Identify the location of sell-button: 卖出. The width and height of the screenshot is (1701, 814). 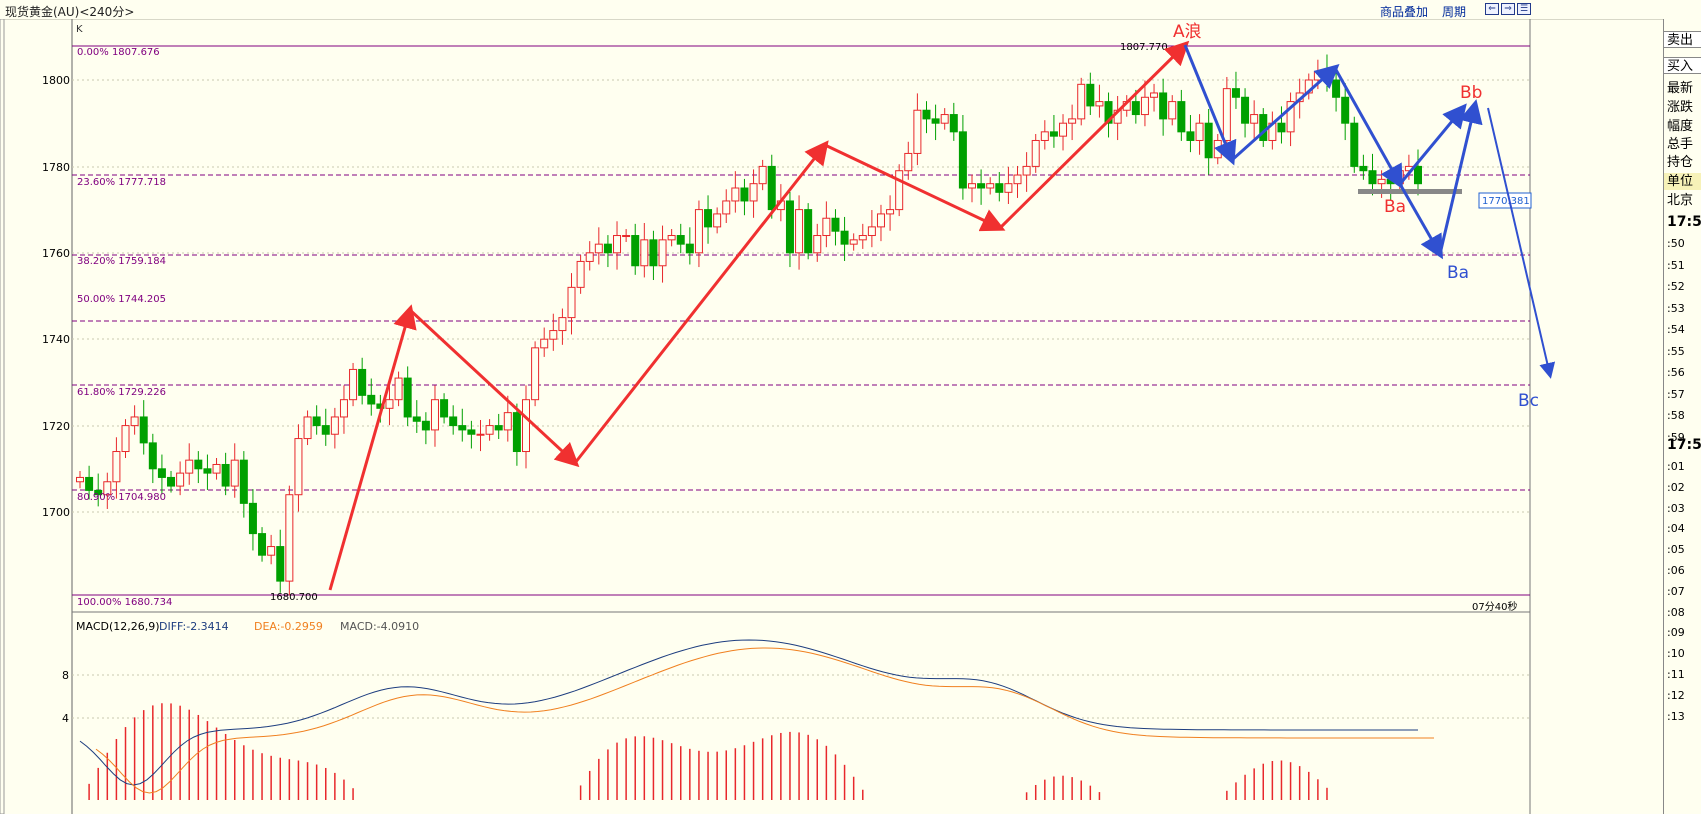
(1682, 39).